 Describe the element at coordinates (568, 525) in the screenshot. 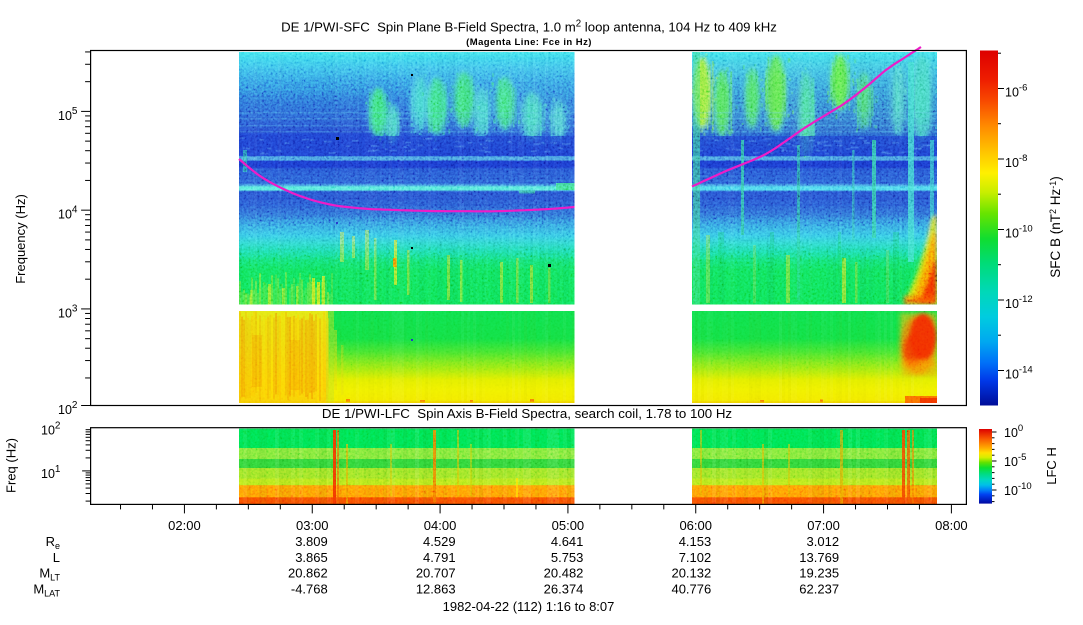

I see `svg-text: 05:00` at that location.